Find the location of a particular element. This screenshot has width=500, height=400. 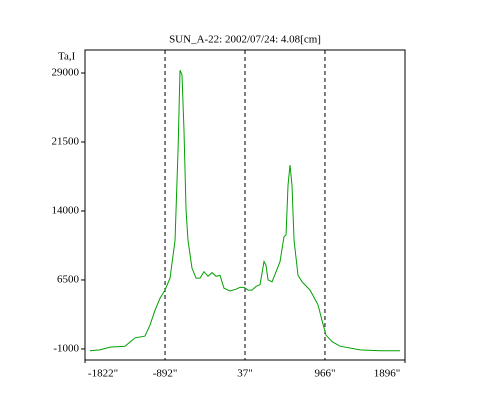

y-tick-label: 21500 is located at coordinates (66, 142).